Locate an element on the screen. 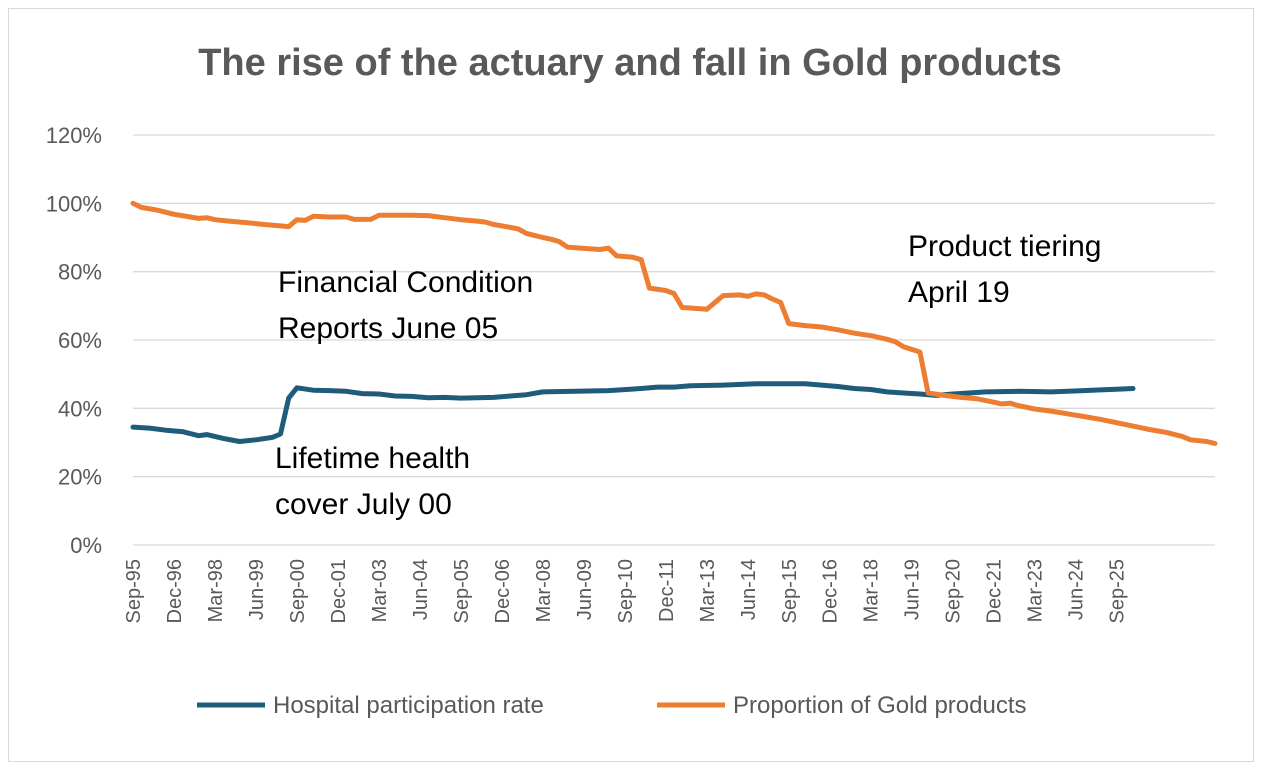 Image resolution: width=1266 pixels, height=776 pixels. y-tick-label: 40% is located at coordinates (80, 408).